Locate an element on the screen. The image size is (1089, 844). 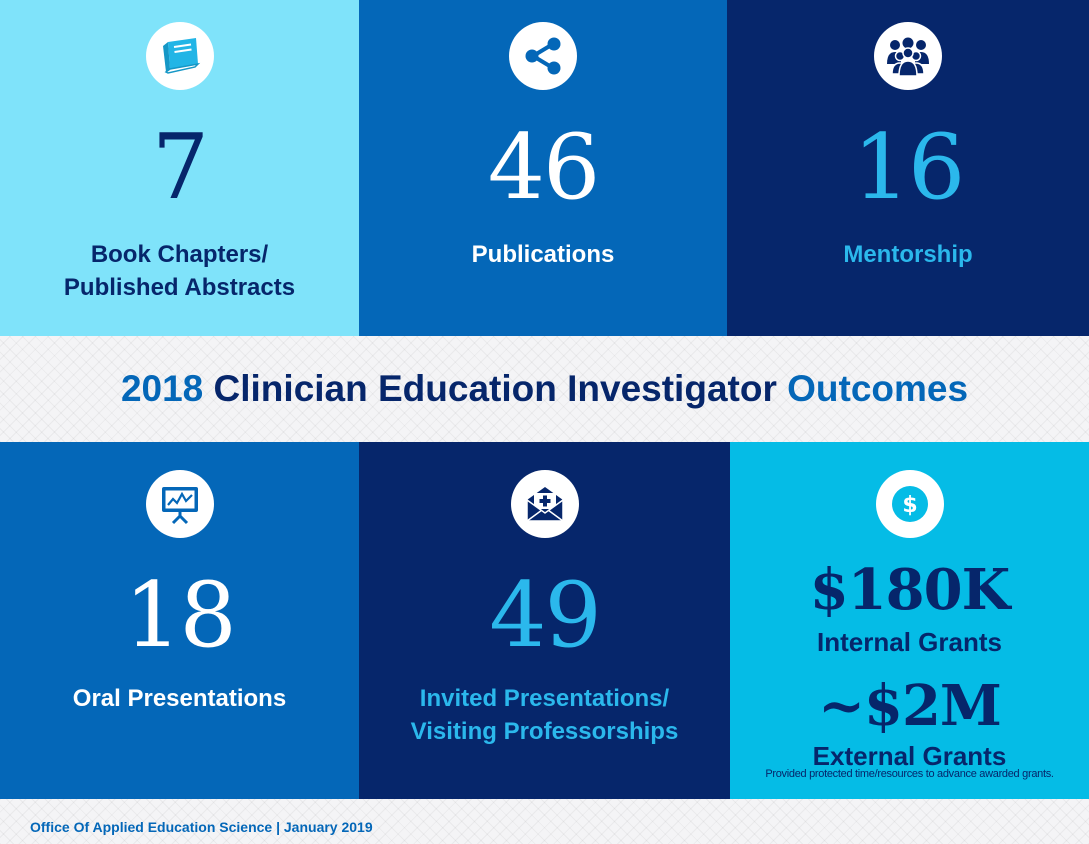
oral-presentations-label-line1: Oral Presentations is located at coordinates (179, 698).